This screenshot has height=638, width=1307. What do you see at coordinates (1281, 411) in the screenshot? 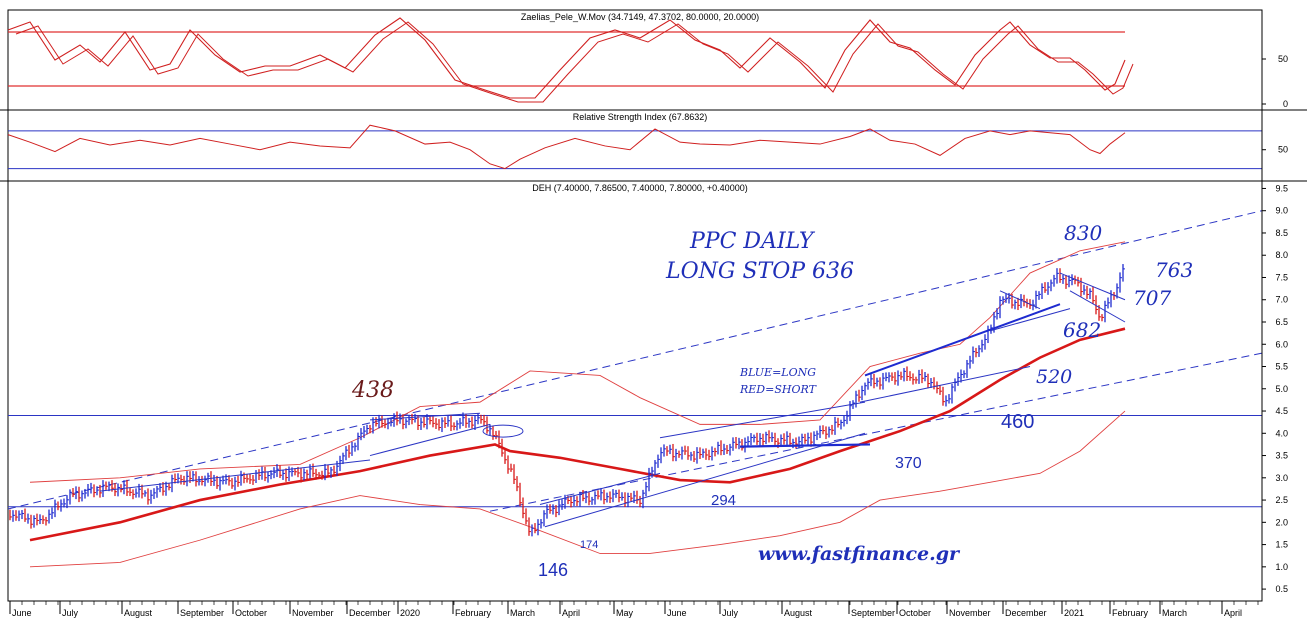
I see `y-tick-label: 4.5` at bounding box center [1281, 411].